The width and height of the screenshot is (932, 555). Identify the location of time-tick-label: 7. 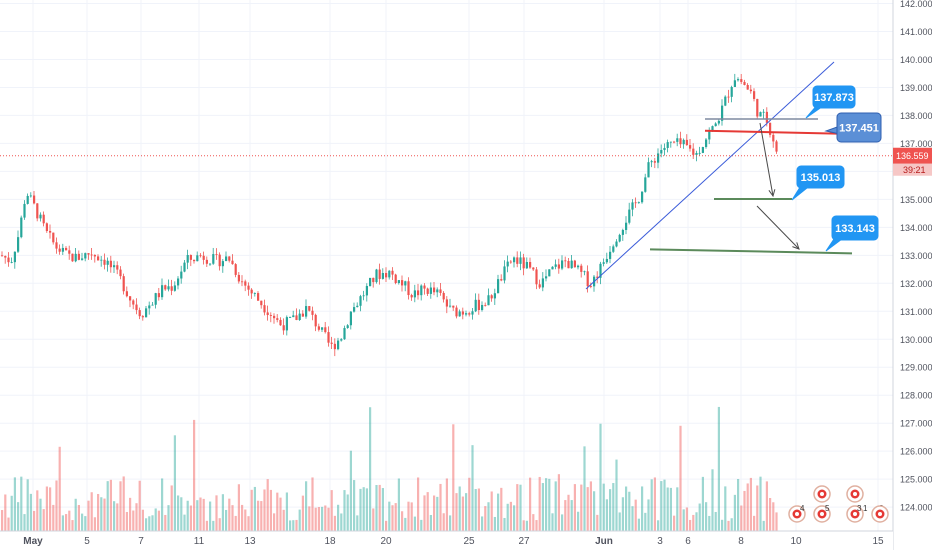
(141, 541).